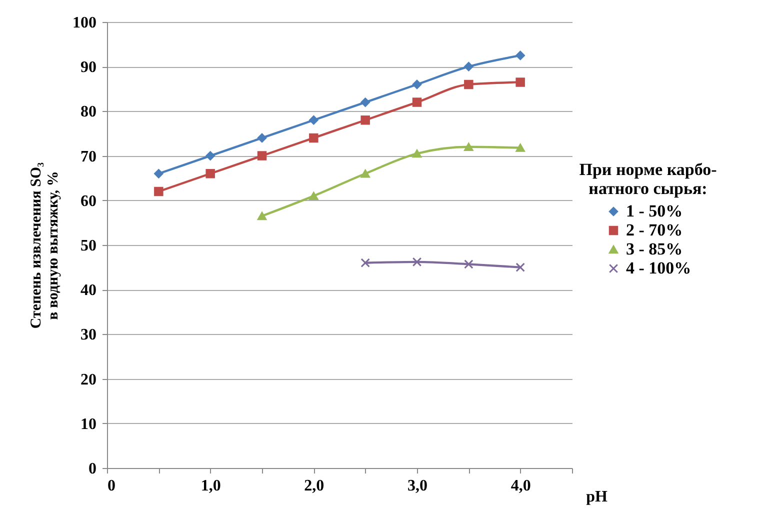  I want to click on x-tick-label: 3,0, so click(418, 486).